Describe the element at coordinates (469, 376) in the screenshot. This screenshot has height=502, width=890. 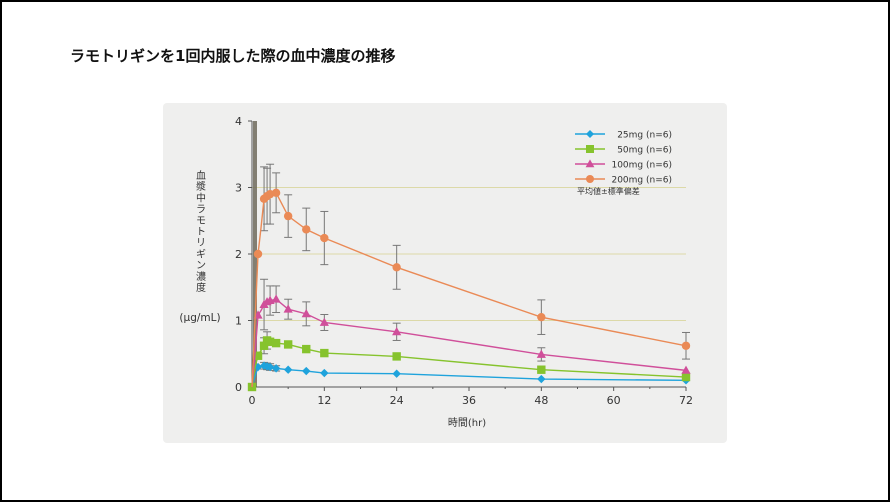
I see `series-0-line` at that location.